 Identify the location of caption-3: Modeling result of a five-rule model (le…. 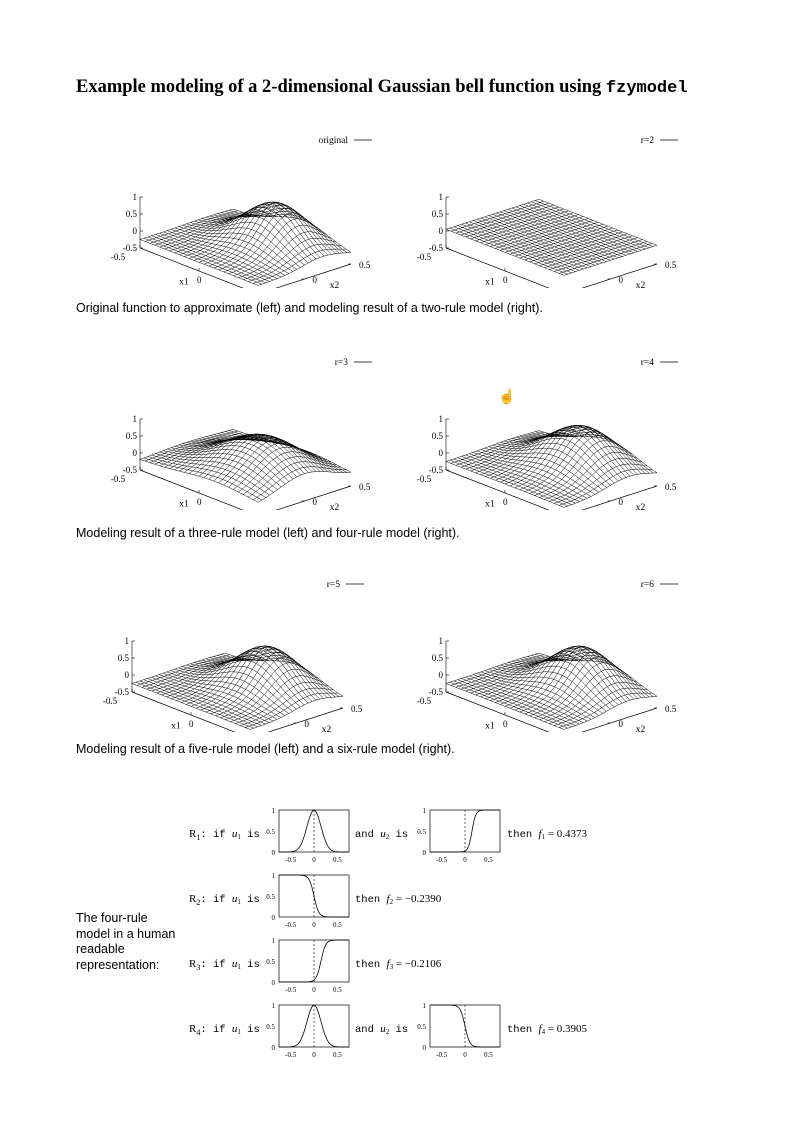
(265, 749).